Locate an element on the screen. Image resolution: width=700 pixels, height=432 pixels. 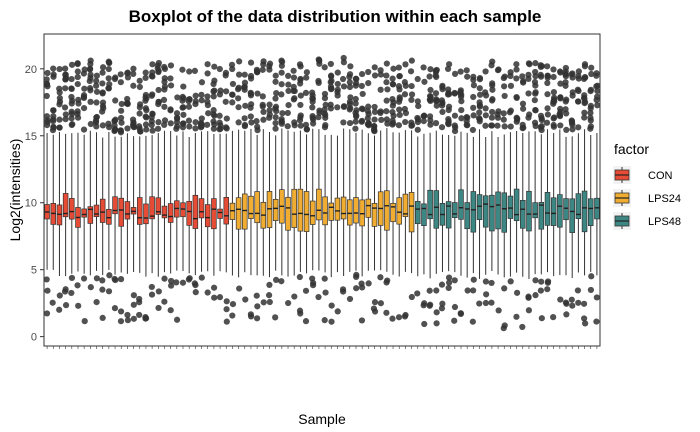
legend-title: factor is located at coordinates (631, 149).